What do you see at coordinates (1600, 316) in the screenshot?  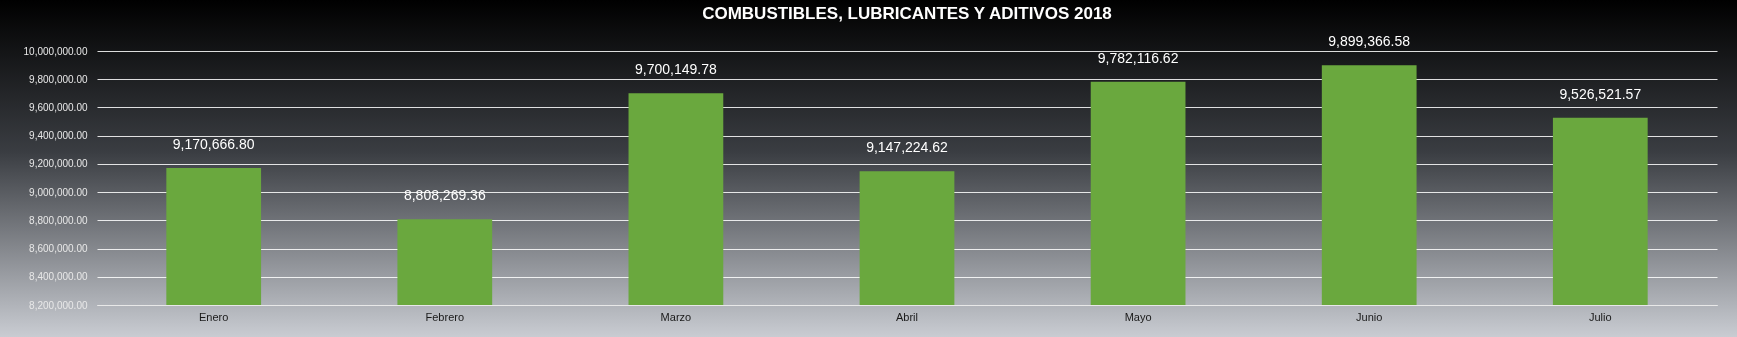 I see `x-tick-label: Julio` at bounding box center [1600, 316].